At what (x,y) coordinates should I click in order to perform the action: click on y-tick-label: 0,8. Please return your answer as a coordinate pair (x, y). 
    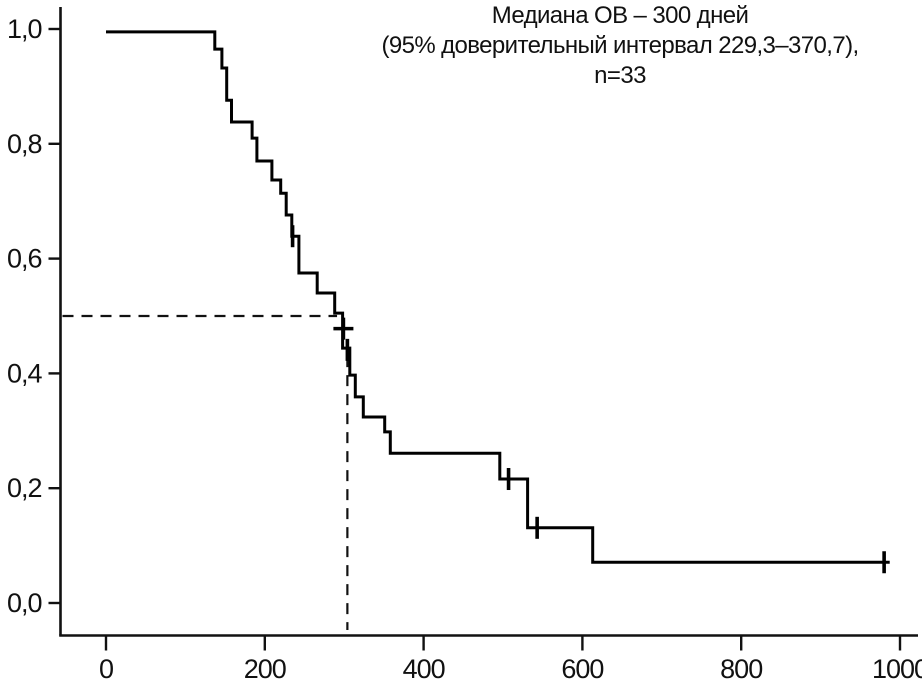
    Looking at the image, I should click on (24, 144).